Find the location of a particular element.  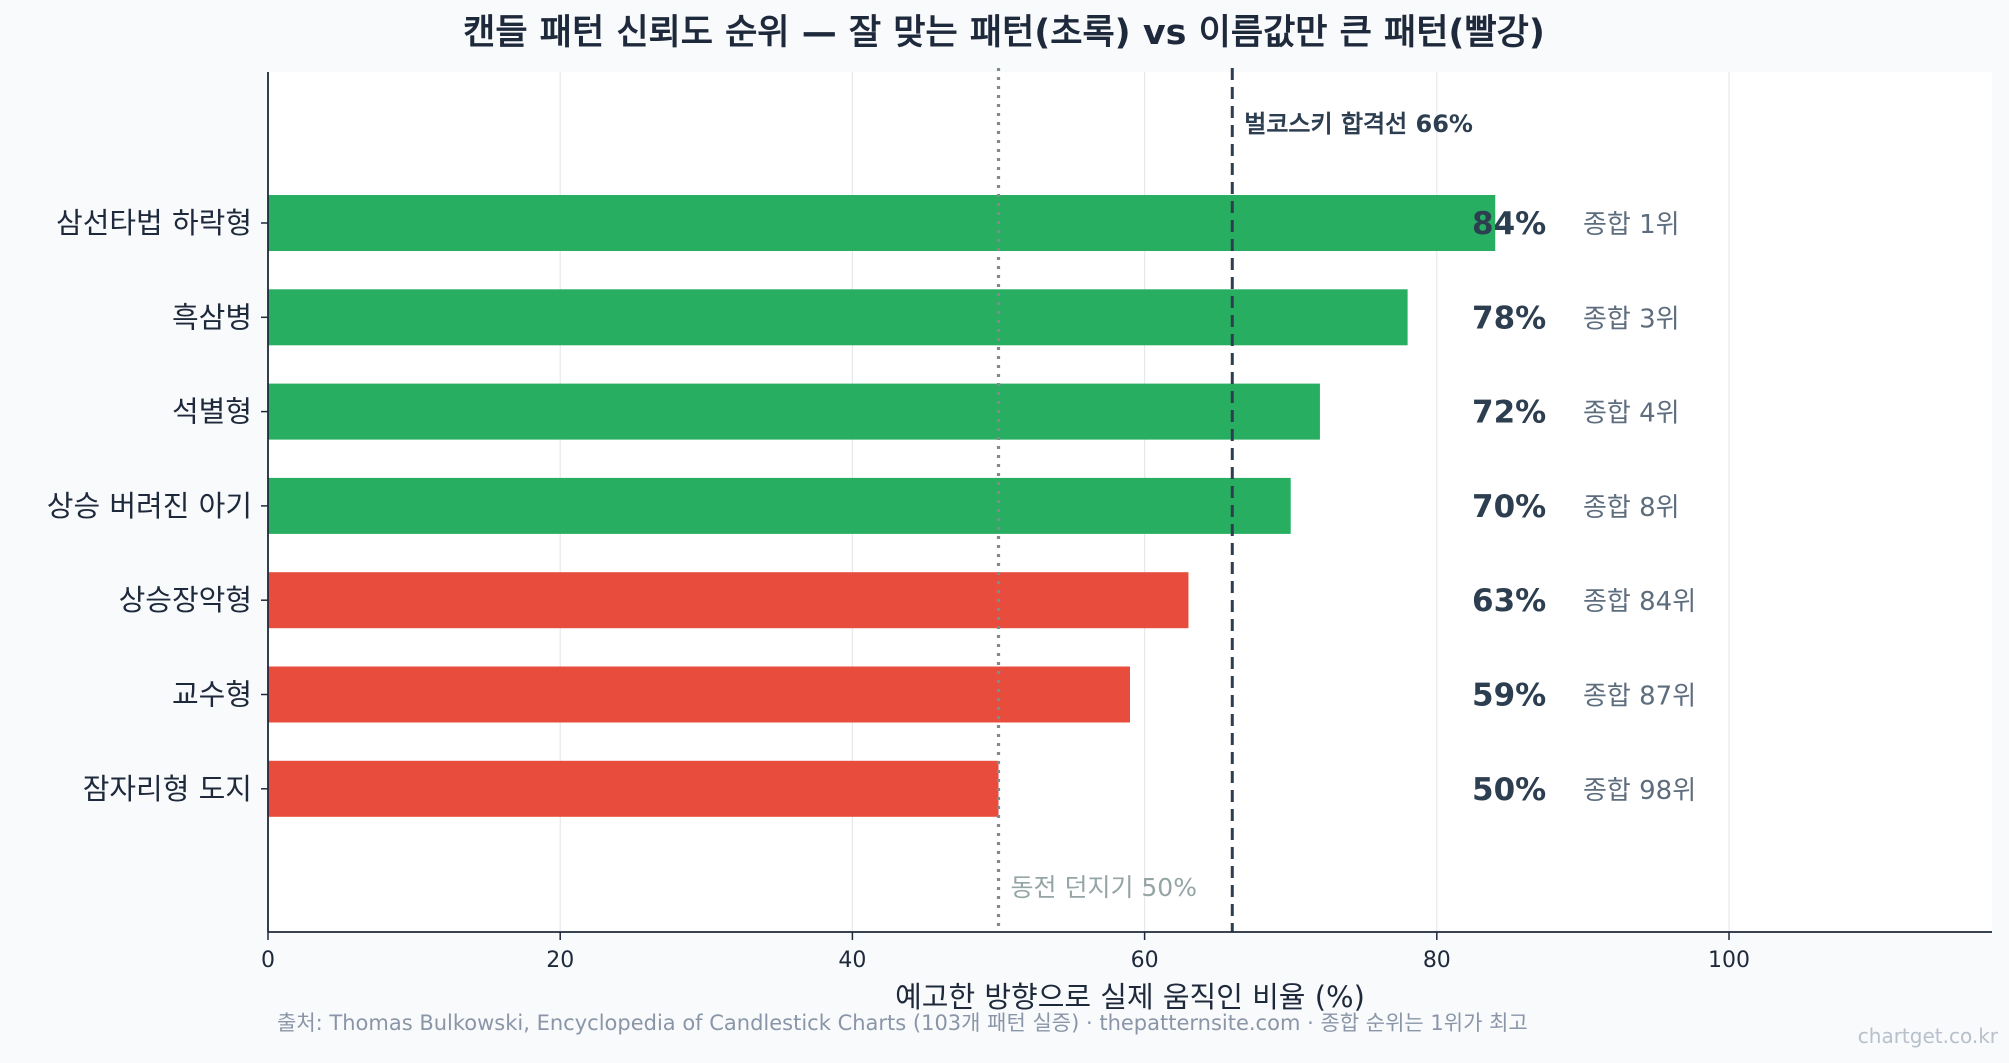

category-label: 교수형 is located at coordinates (212, 695).